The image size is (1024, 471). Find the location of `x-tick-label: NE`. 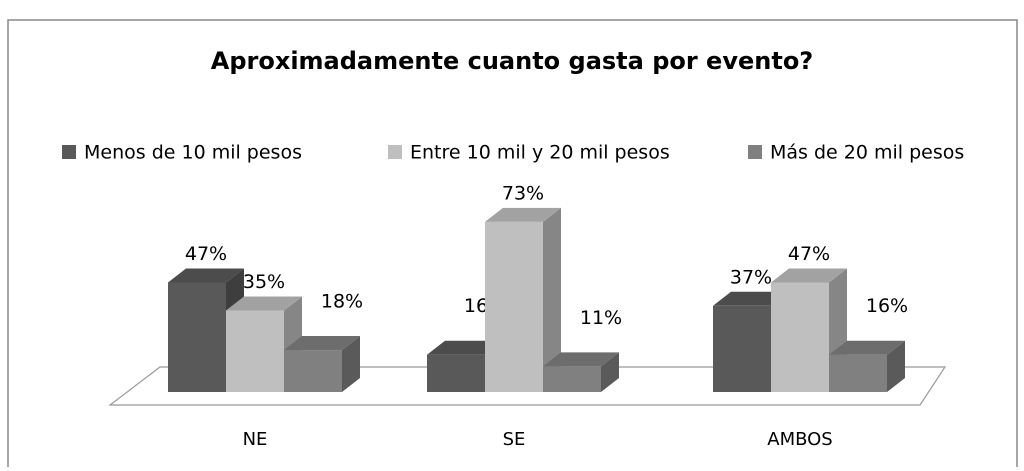

x-tick-label: NE is located at coordinates (255, 439).